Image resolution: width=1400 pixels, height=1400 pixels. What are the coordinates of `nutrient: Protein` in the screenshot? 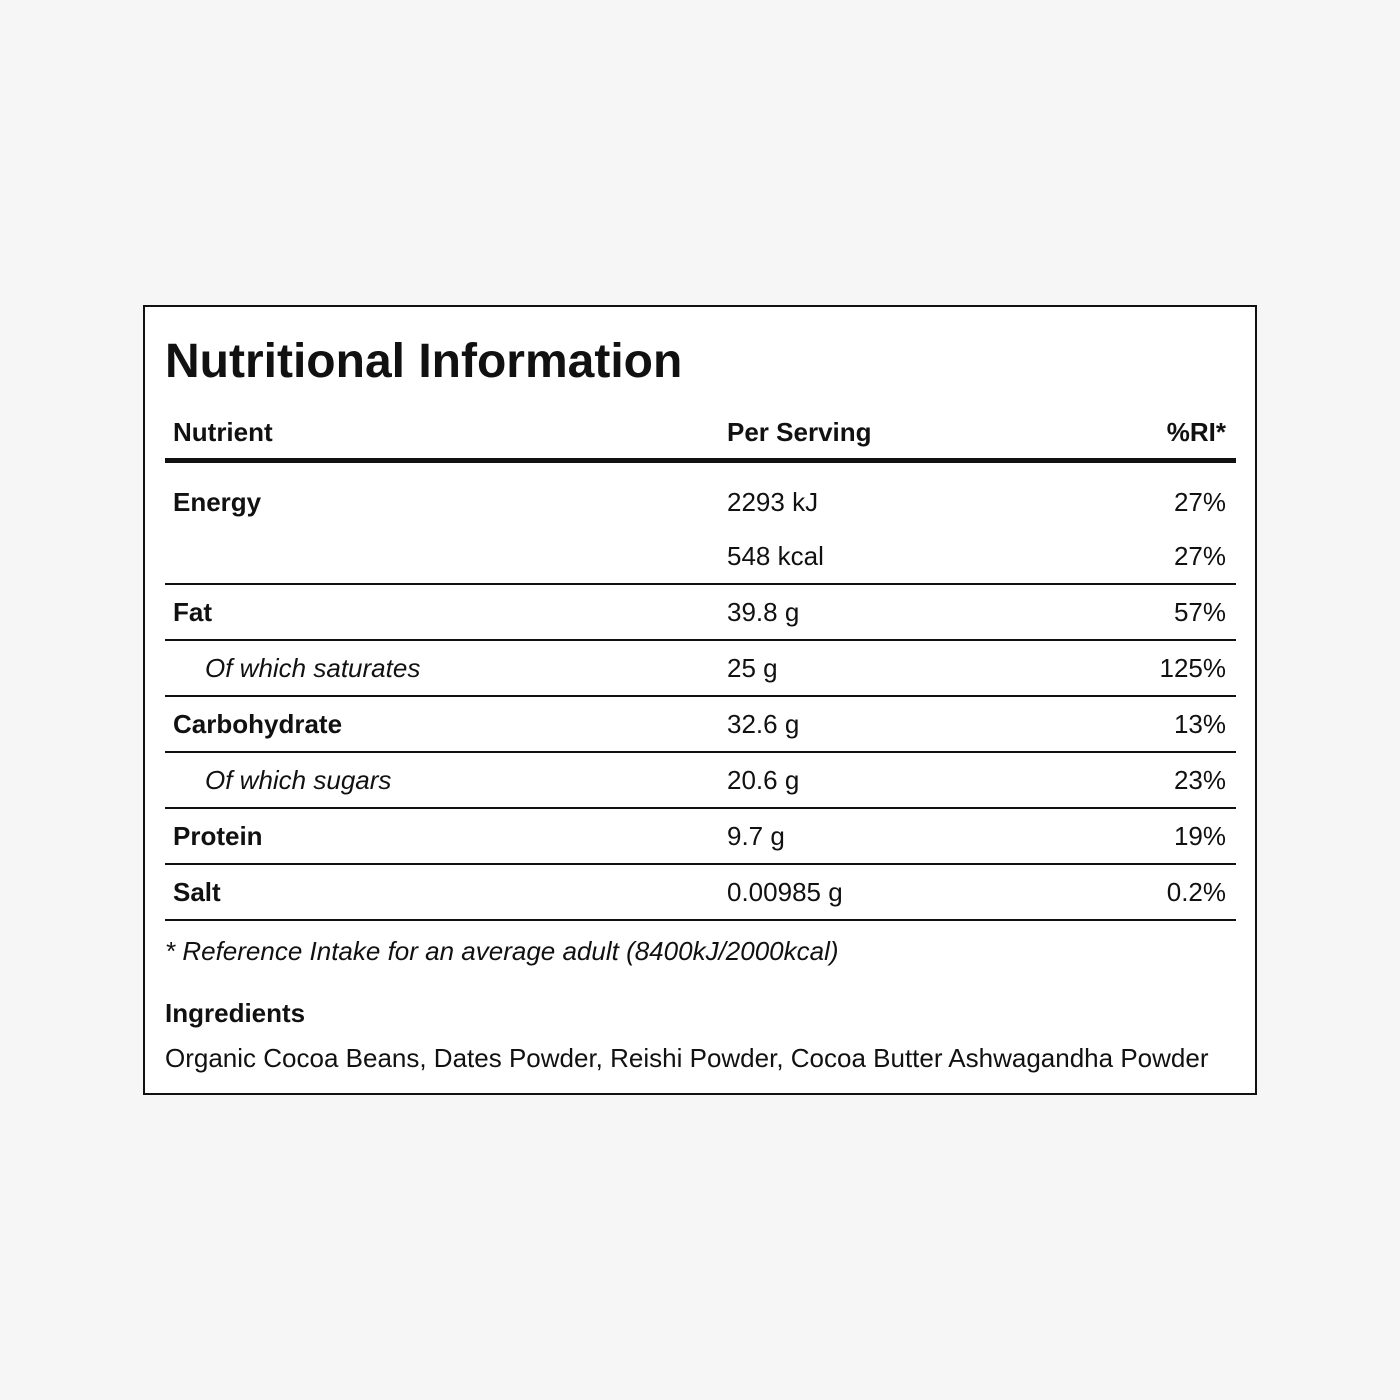 It's located at (218, 836).